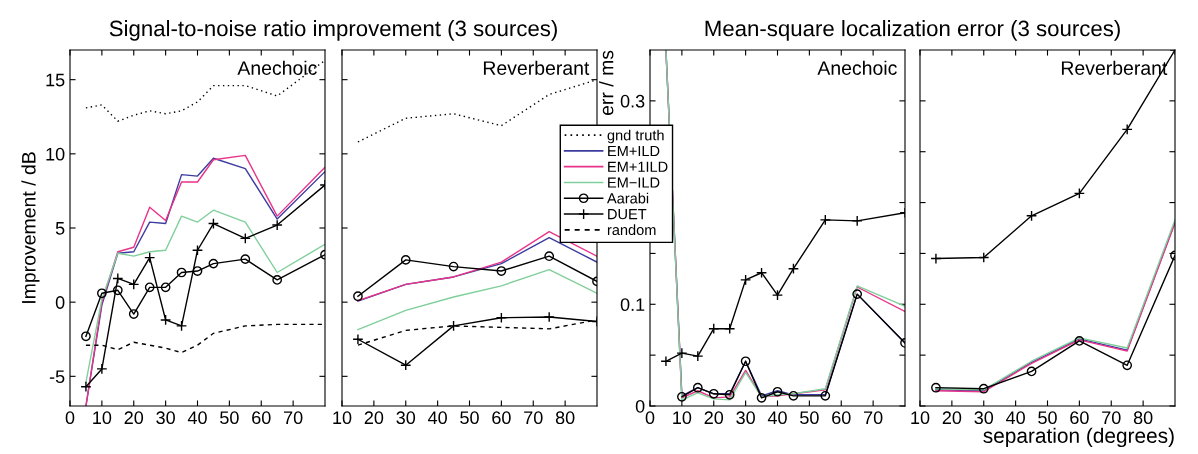 This screenshot has height=454, width=1198. What do you see at coordinates (627, 214) in the screenshot?
I see `legend-label: DUET` at bounding box center [627, 214].